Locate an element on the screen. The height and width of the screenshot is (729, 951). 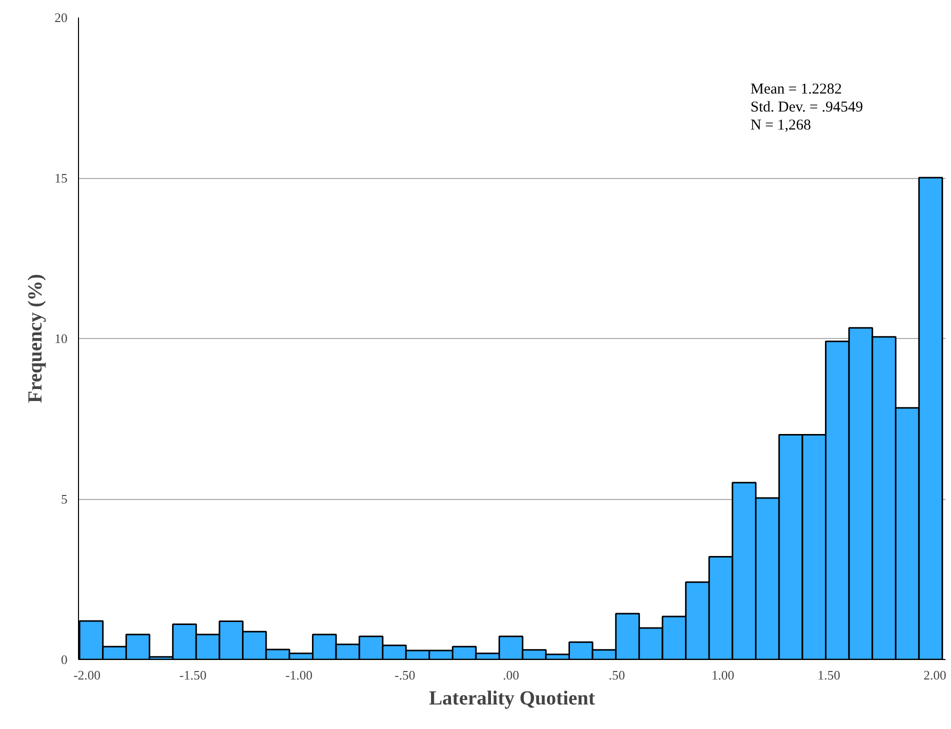
y-tick-label: 5 is located at coordinates (64, 499).